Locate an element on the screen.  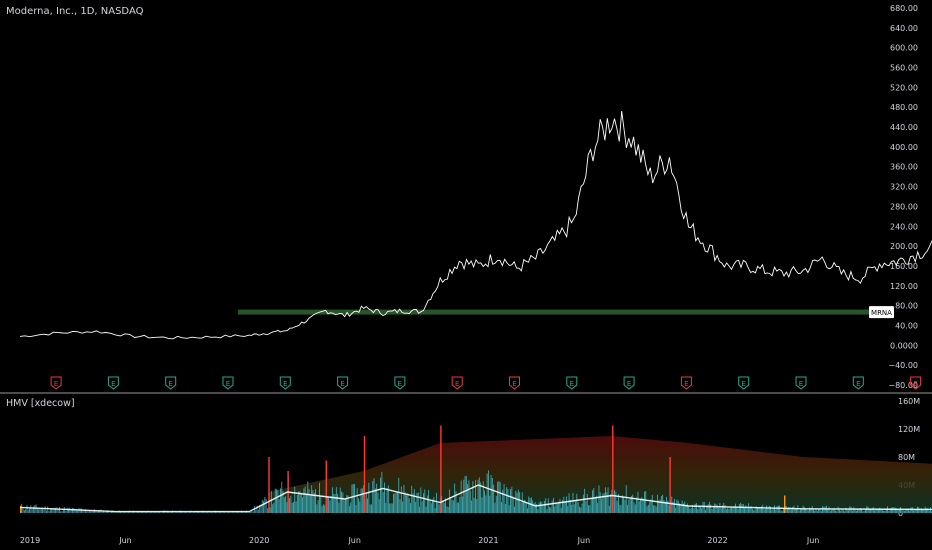
time-axis-tick: Jun is located at coordinates (813, 540).